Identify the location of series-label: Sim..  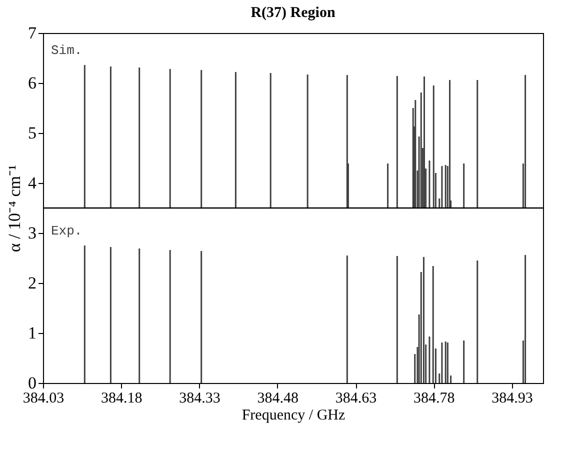
(66, 50).